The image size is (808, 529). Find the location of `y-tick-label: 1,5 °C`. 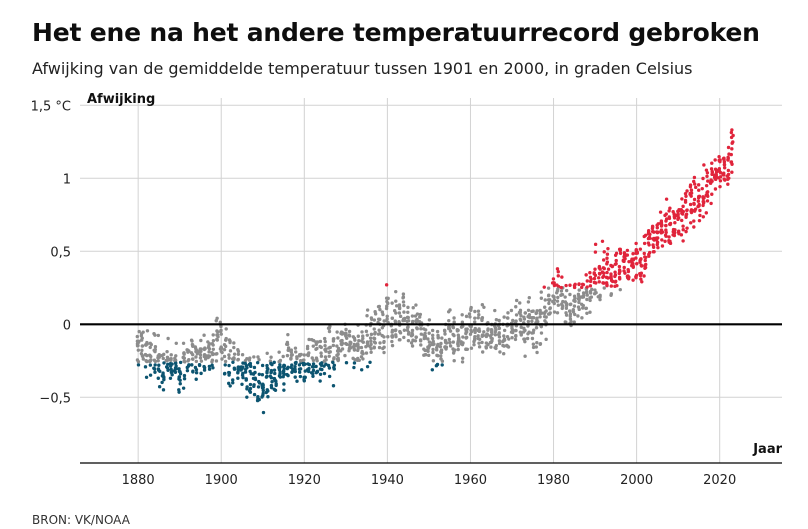

y-tick-label: 1,5 °C is located at coordinates (51, 106).